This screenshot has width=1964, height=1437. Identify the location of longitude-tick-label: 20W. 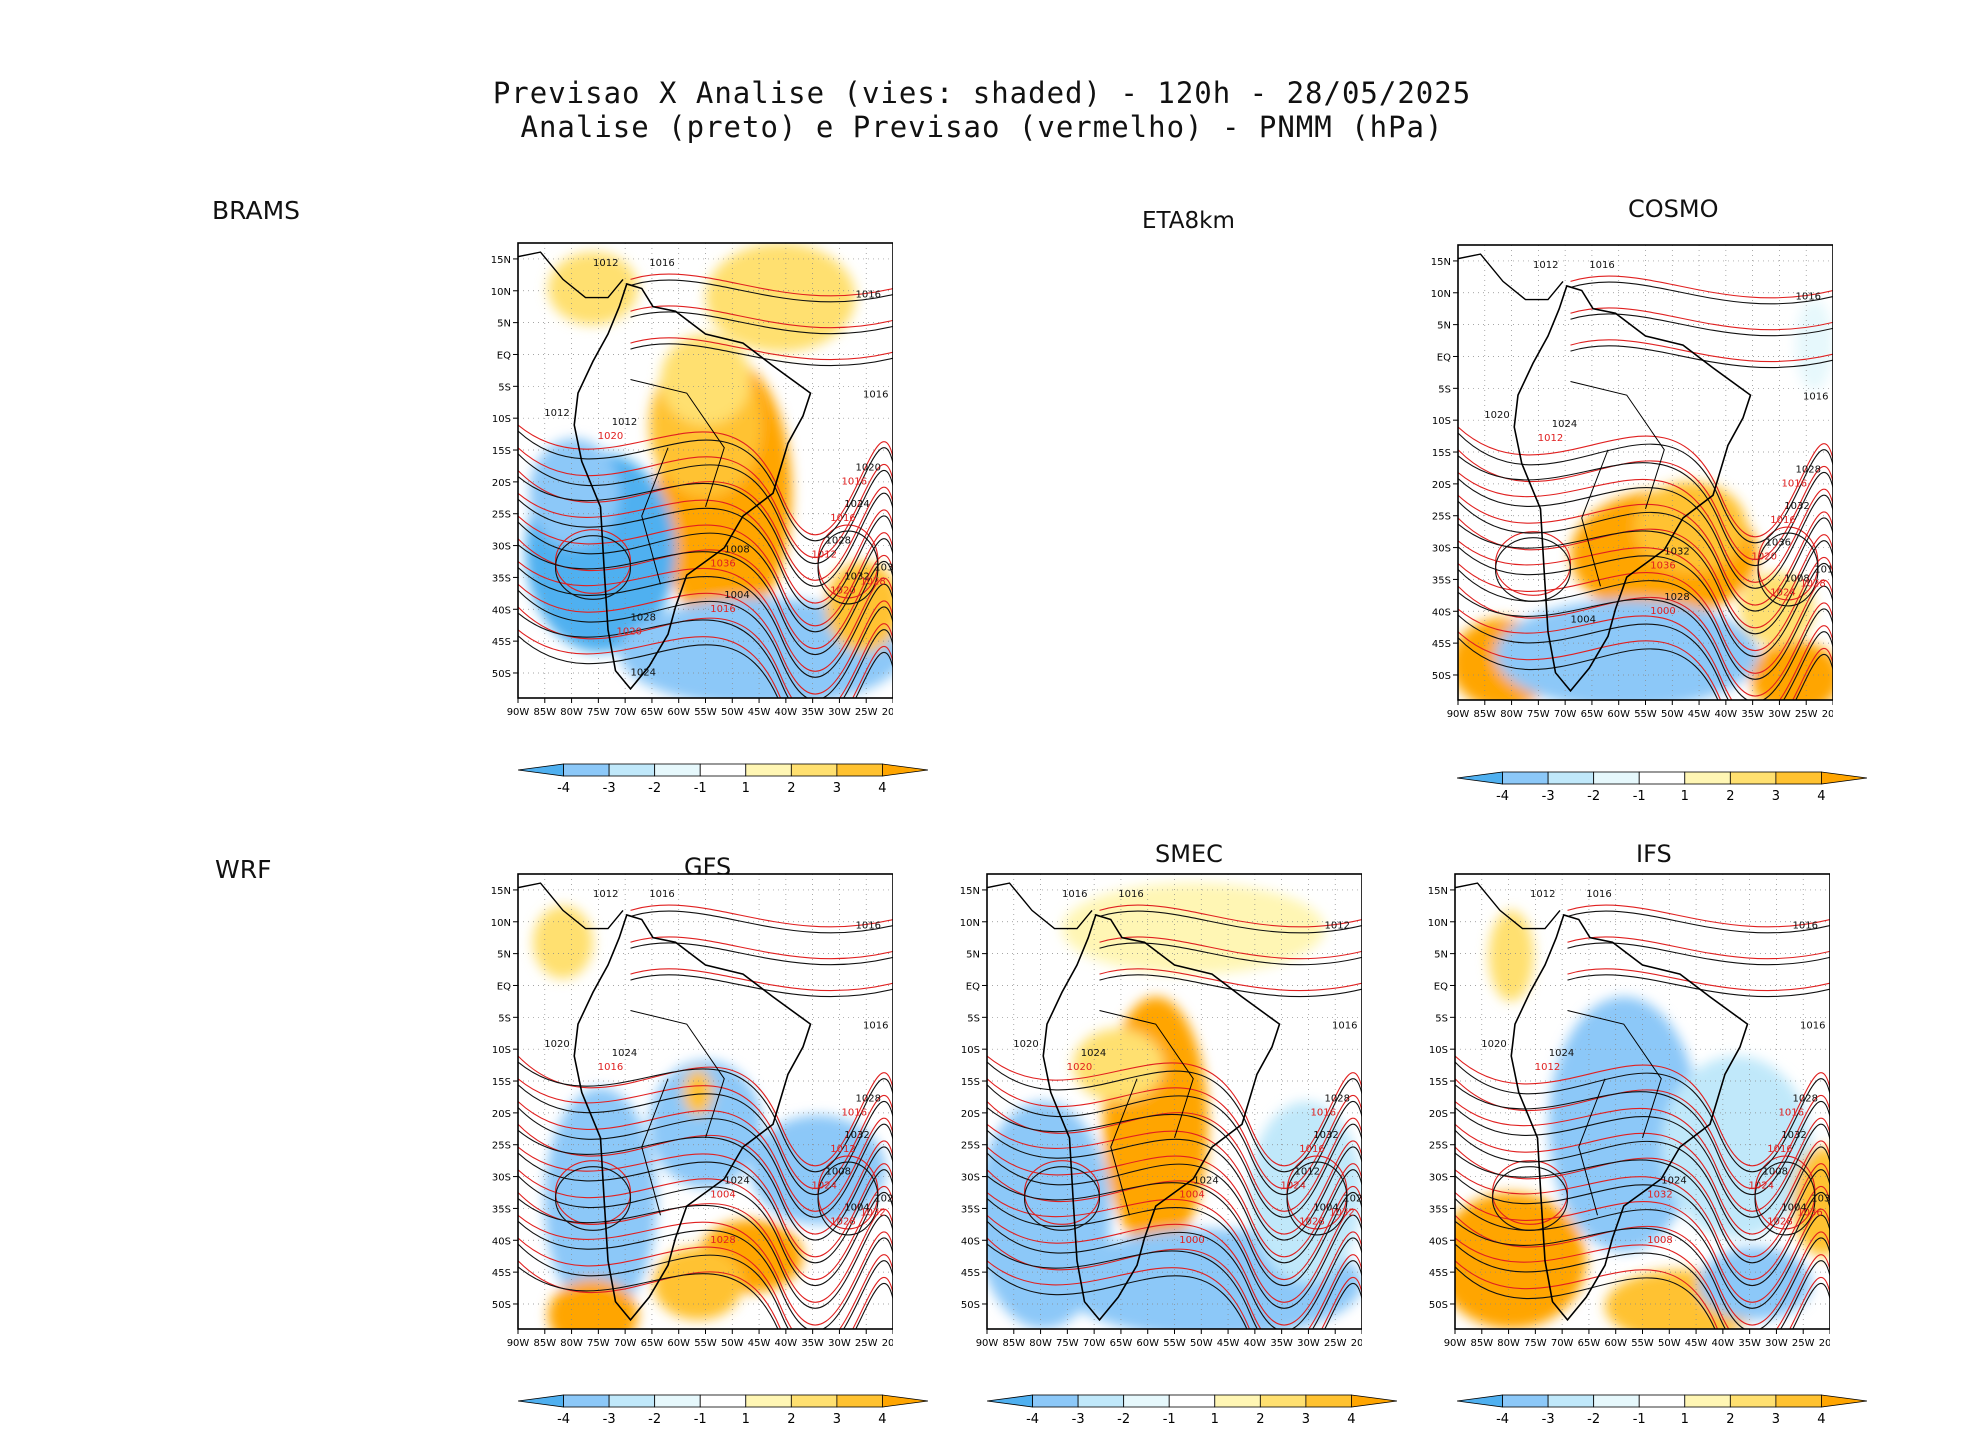
(1827, 714).